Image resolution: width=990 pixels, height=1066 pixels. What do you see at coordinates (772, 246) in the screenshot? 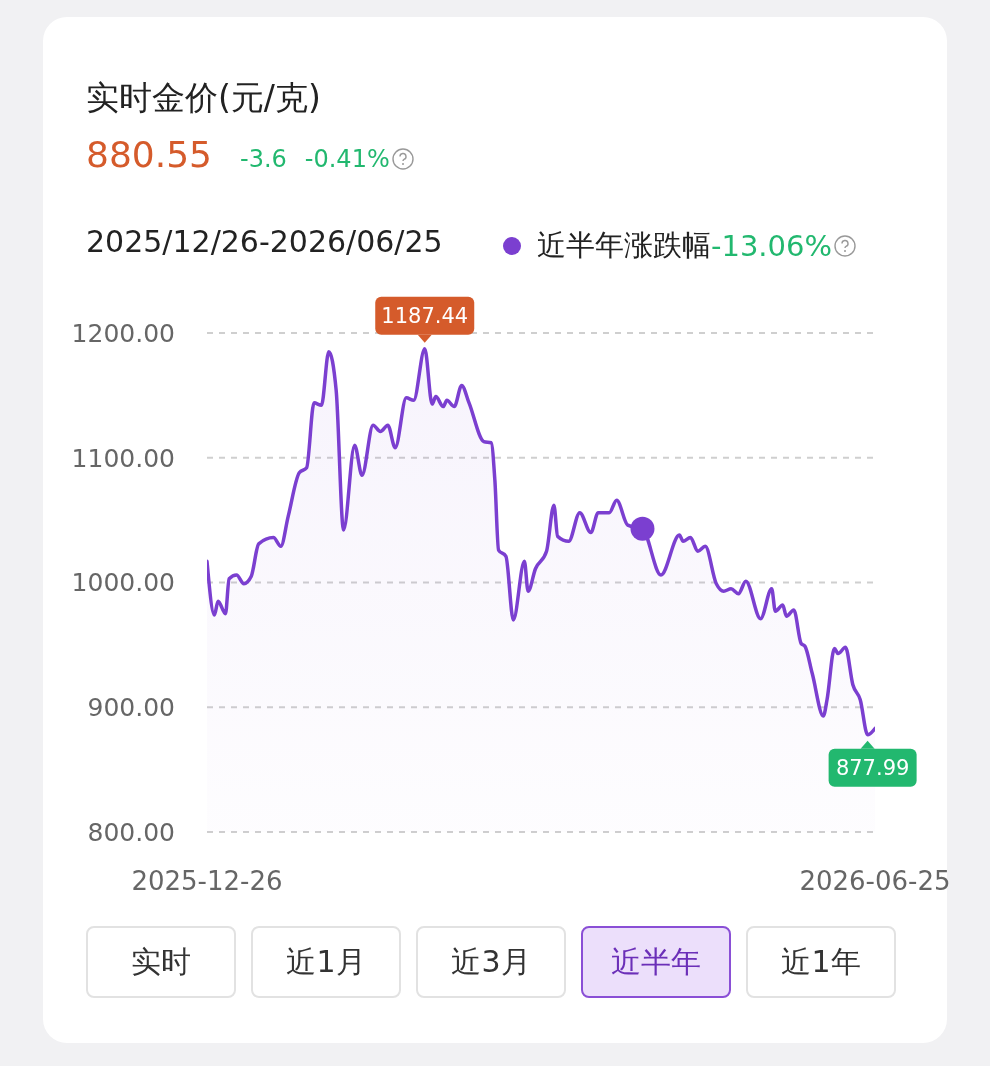
I see `text: -13.06%` at bounding box center [772, 246].